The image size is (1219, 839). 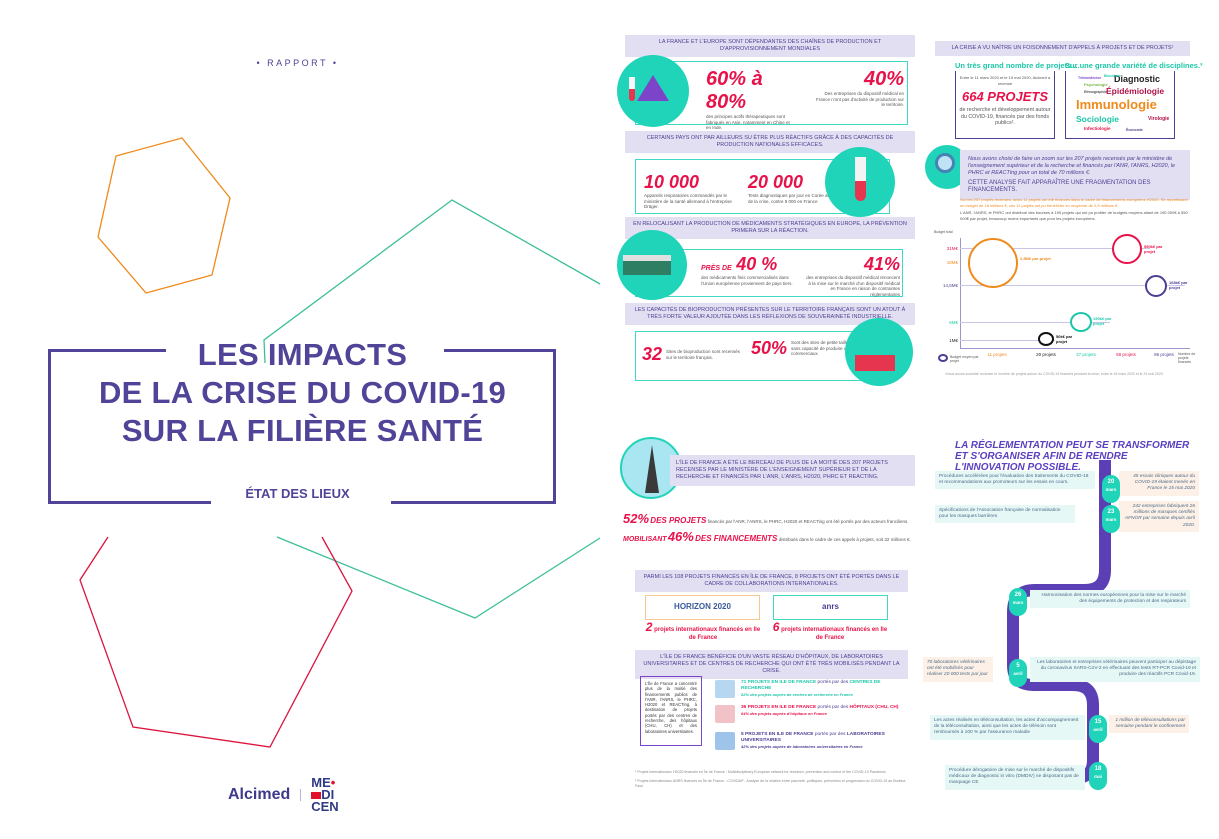 I want to click on bubble-phrc, so click(x=1127, y=249).